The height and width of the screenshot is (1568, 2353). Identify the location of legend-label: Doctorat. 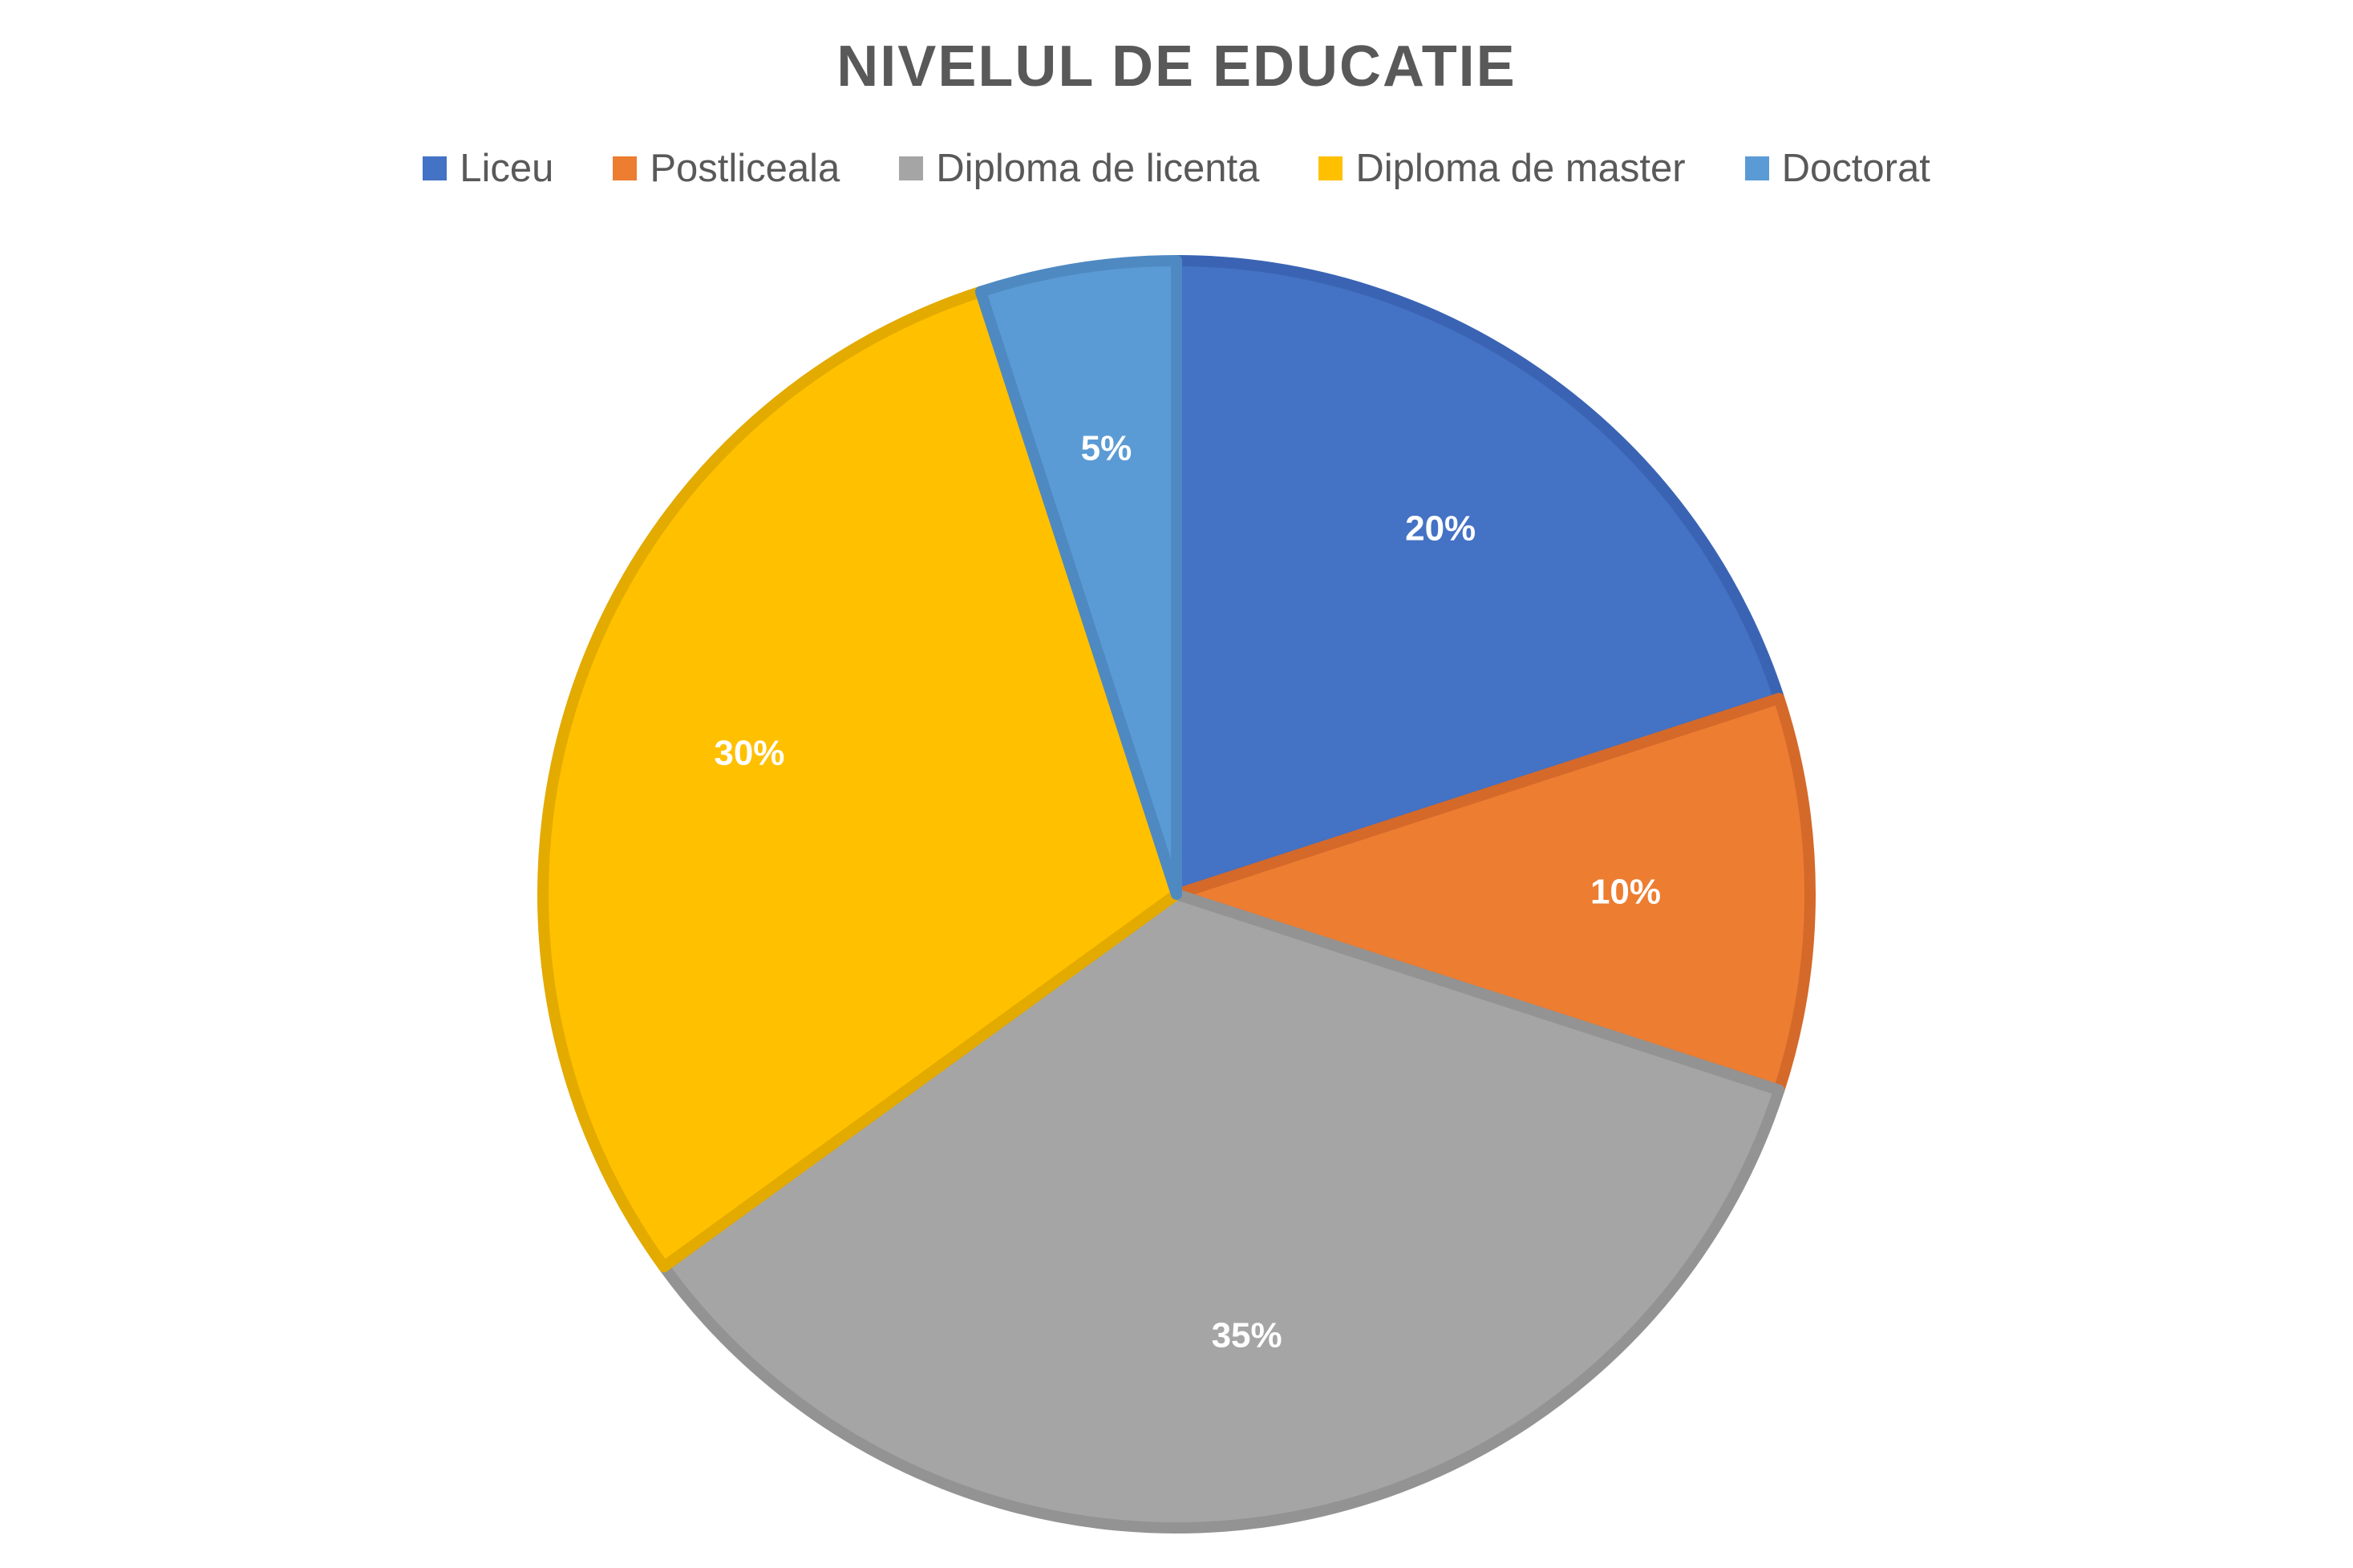
(1855, 169).